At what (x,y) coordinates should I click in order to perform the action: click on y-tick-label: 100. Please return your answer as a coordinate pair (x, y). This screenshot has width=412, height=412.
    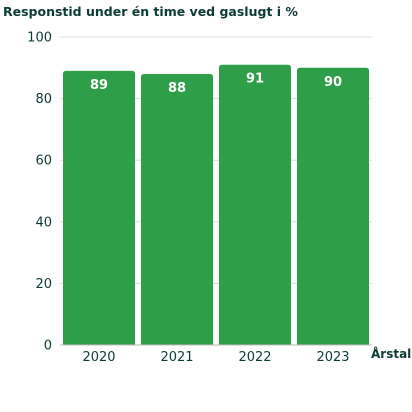
    Looking at the image, I should click on (39, 38).